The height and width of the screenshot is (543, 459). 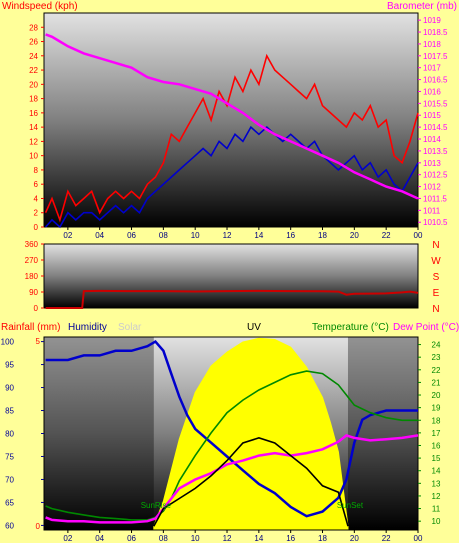 What do you see at coordinates (432, 44) in the screenshot?
I see `barometer-tick-label: 1018` at bounding box center [432, 44].